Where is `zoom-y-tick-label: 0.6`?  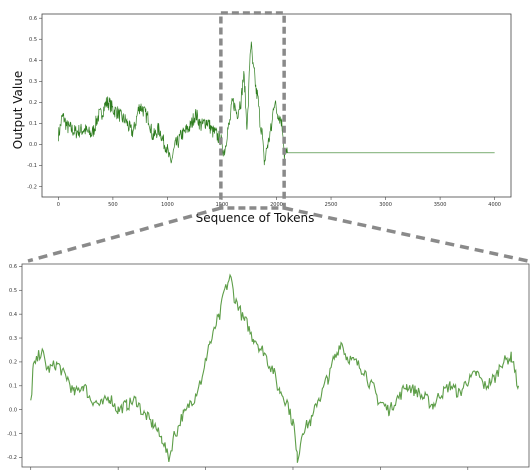
zoom-y-tick-label: 0.6 is located at coordinates (13, 267).